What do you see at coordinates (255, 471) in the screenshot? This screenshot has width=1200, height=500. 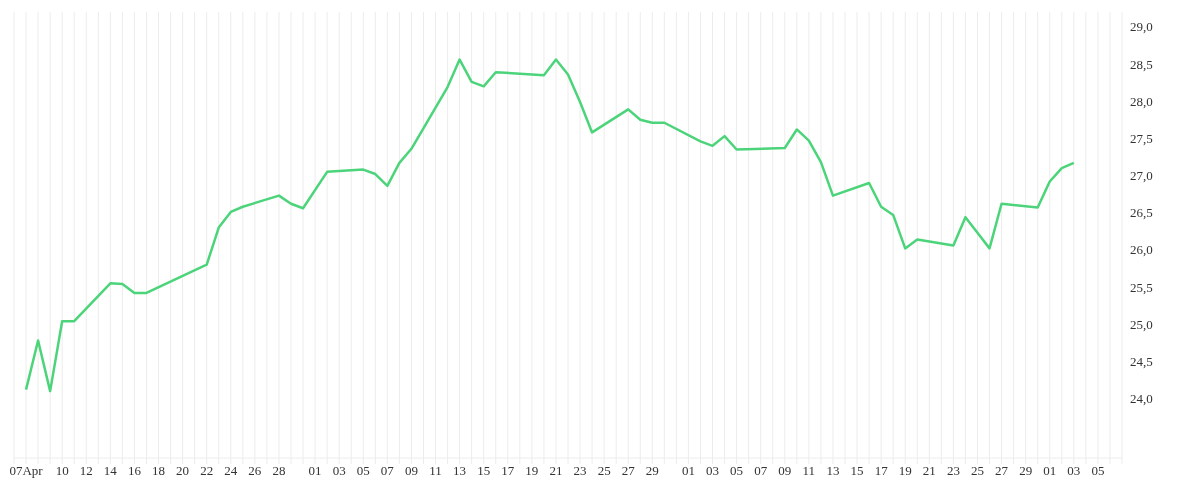 I see `x-tick-label: 26` at bounding box center [255, 471].